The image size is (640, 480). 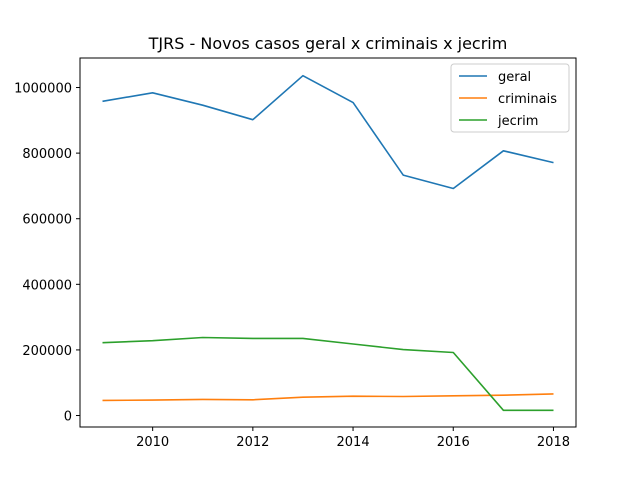 I want to click on series-line-jecrim, so click(x=328, y=374).